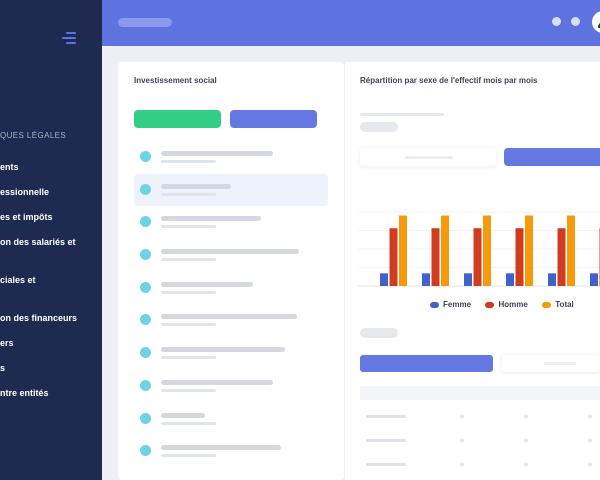 The image size is (600, 480). I want to click on tab-inactive, so click(551, 363).